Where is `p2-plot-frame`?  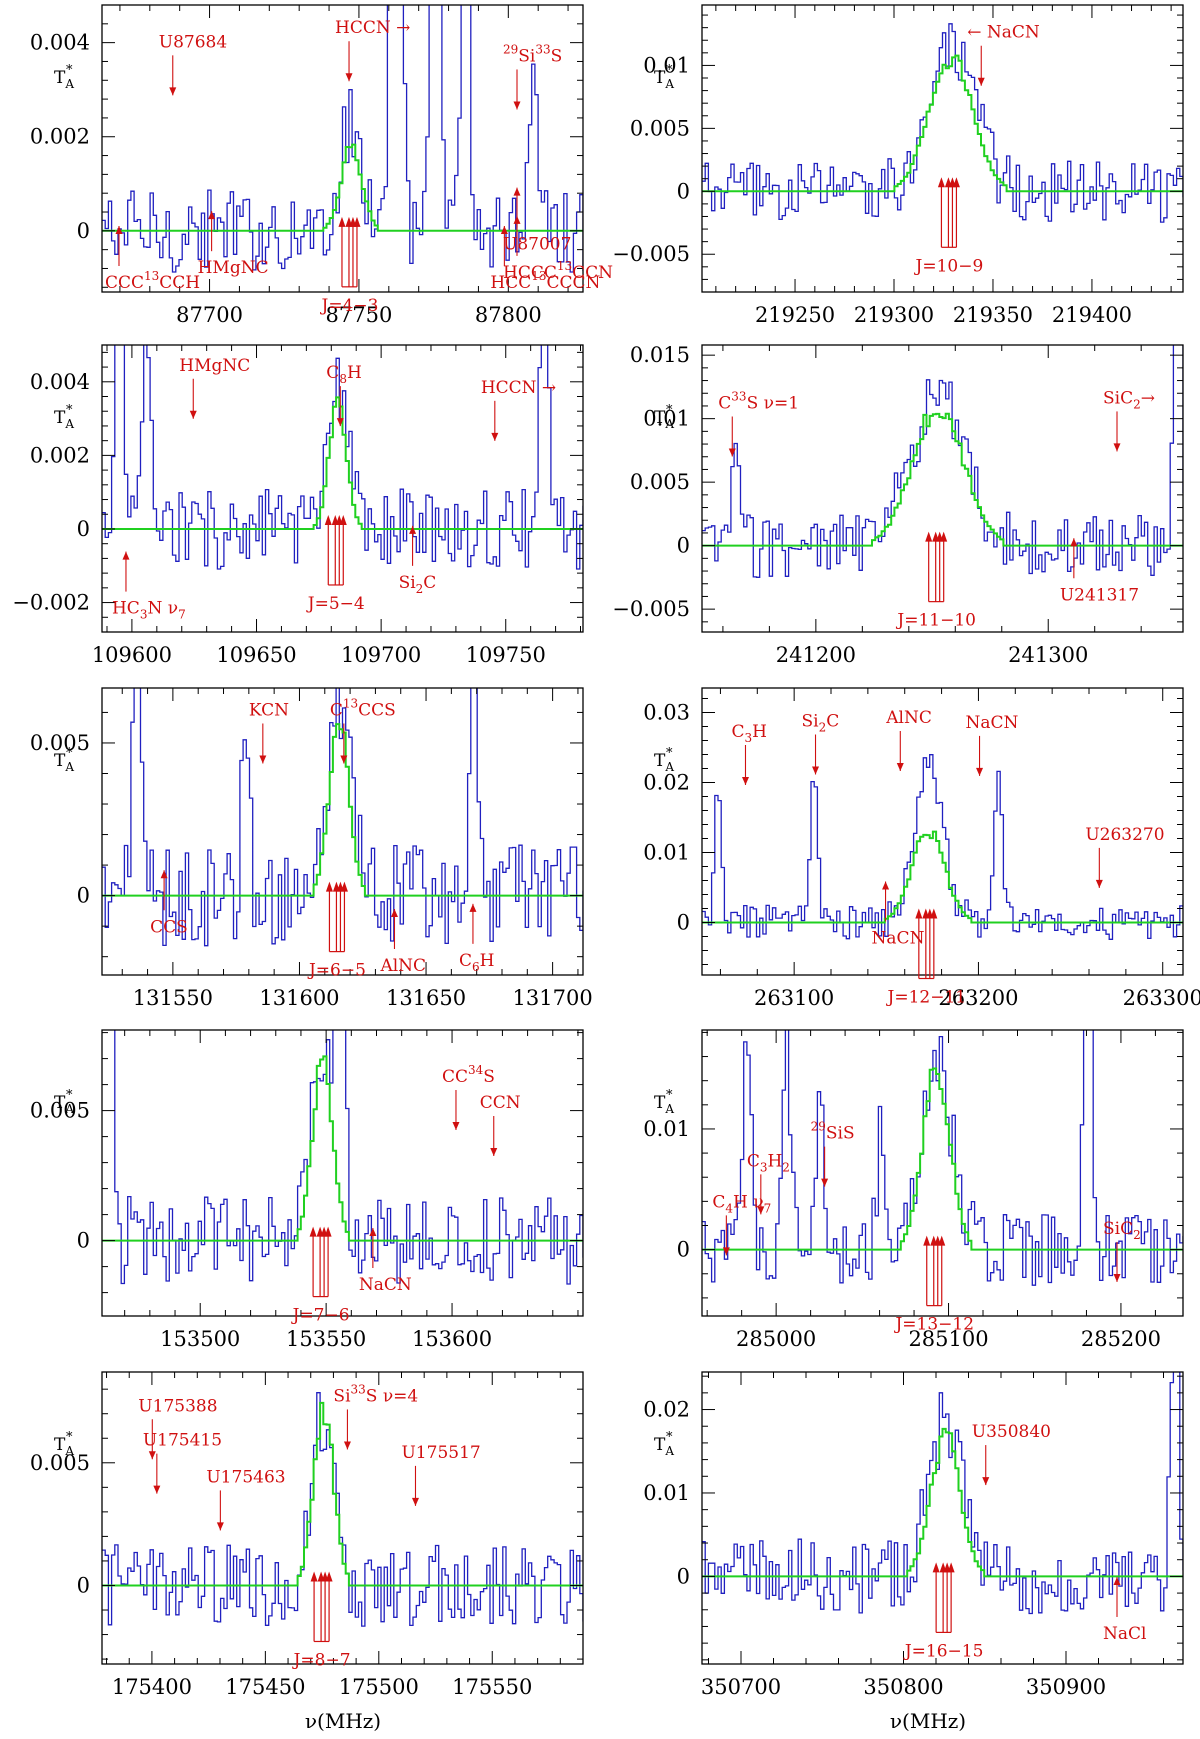 p2-plot-frame is located at coordinates (942, 148).